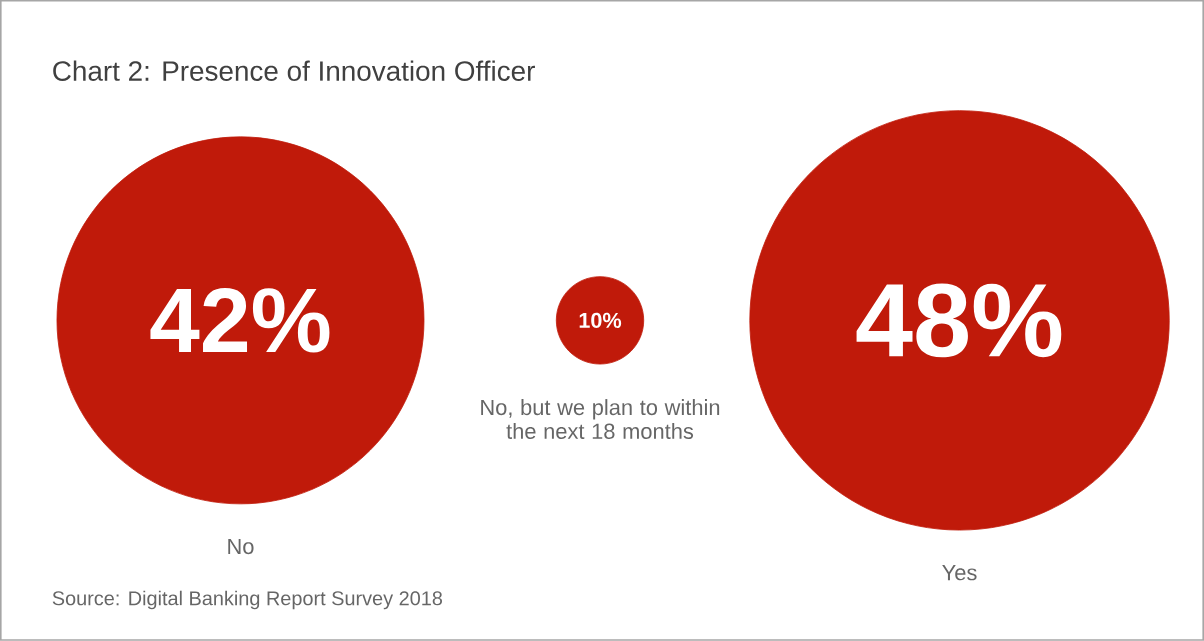 This screenshot has height=641, width=1204. Describe the element at coordinates (247, 600) in the screenshot. I see `source-note: Source: Digital Banking Report Survey 2018` at that location.